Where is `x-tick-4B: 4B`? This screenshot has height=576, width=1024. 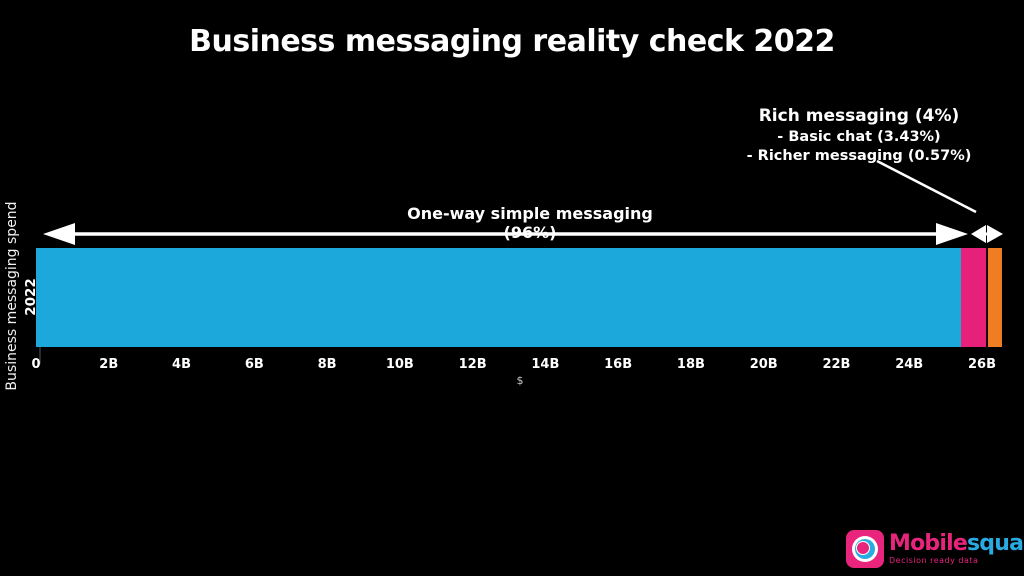
x-tick-4B: 4B is located at coordinates (182, 364).